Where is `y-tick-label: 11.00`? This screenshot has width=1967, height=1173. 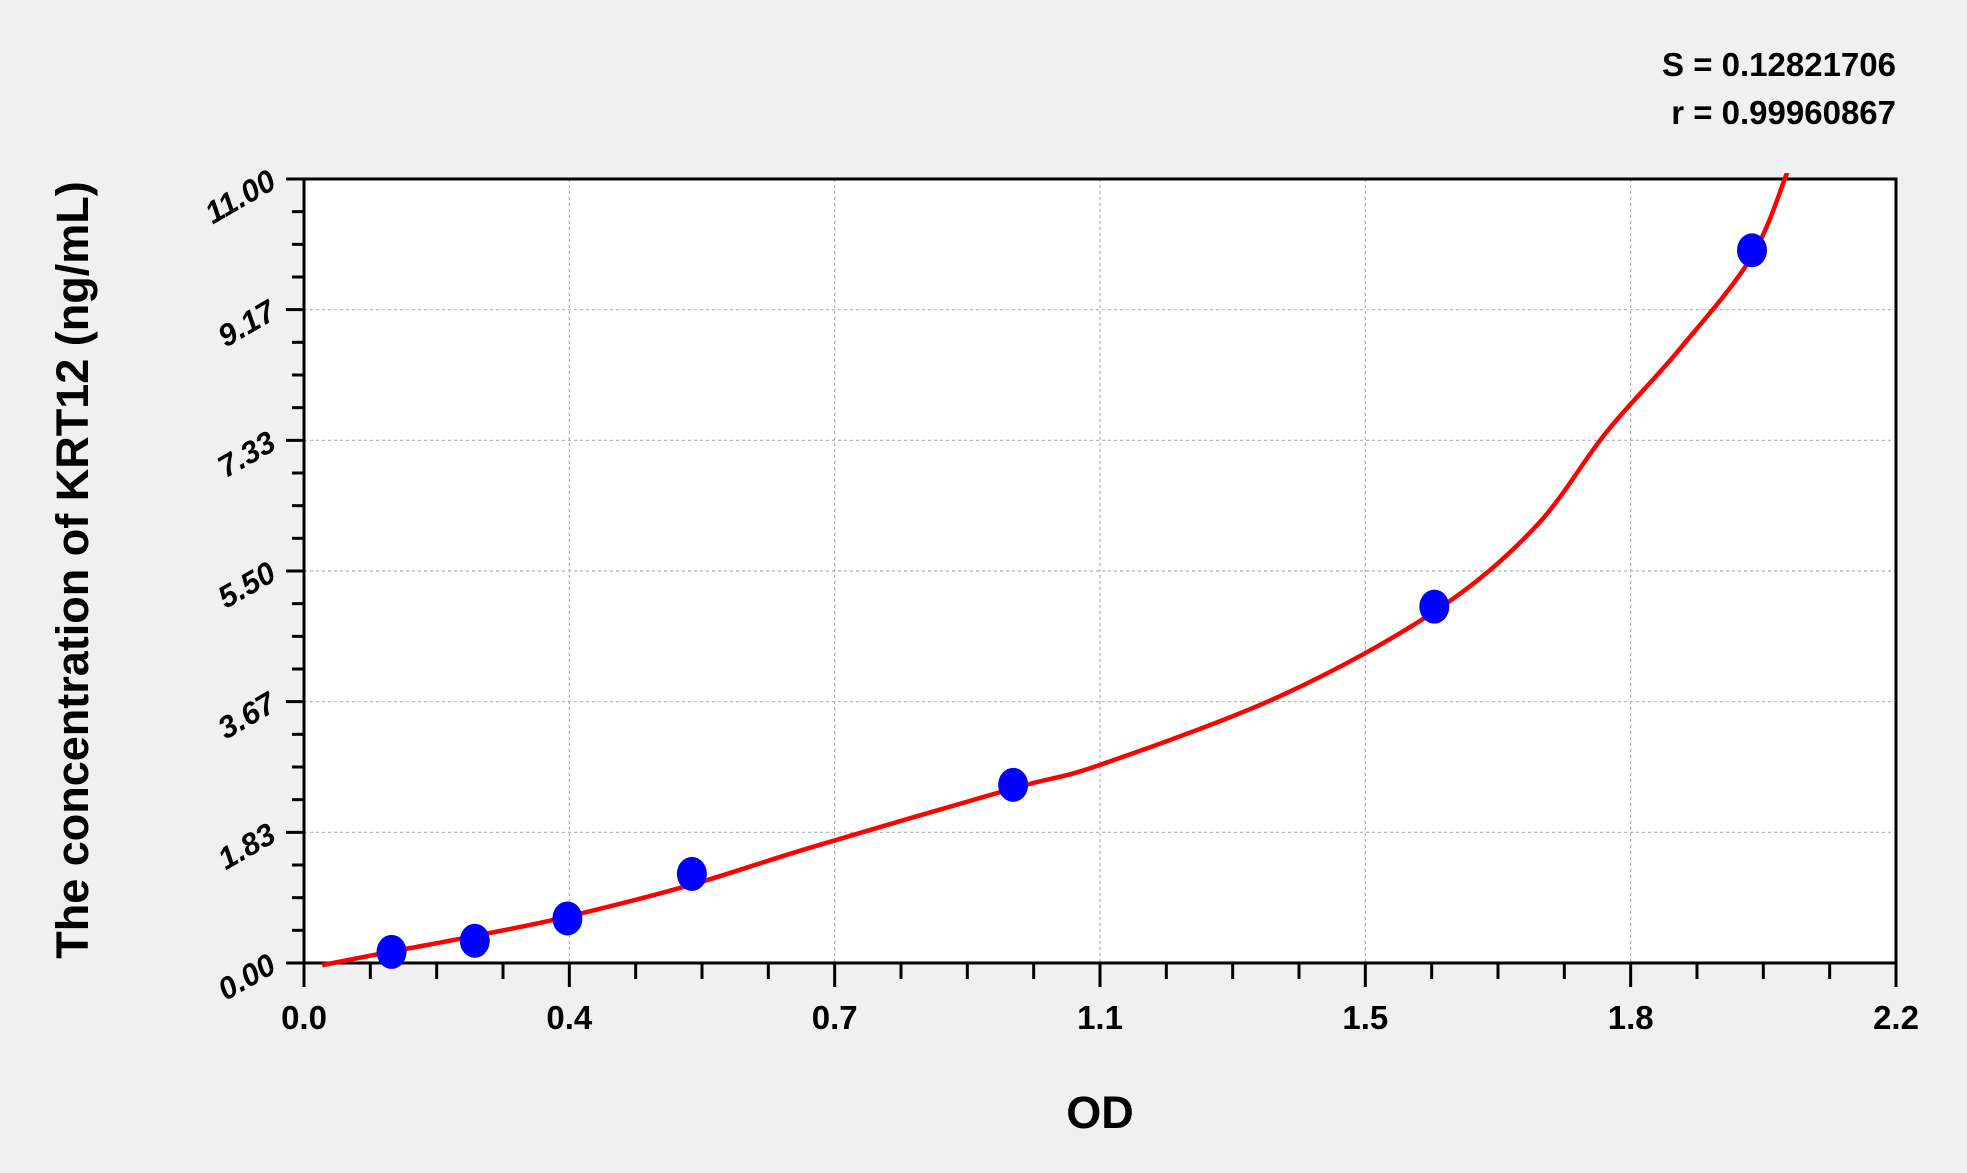 y-tick-label: 11.00 is located at coordinates (240, 197).